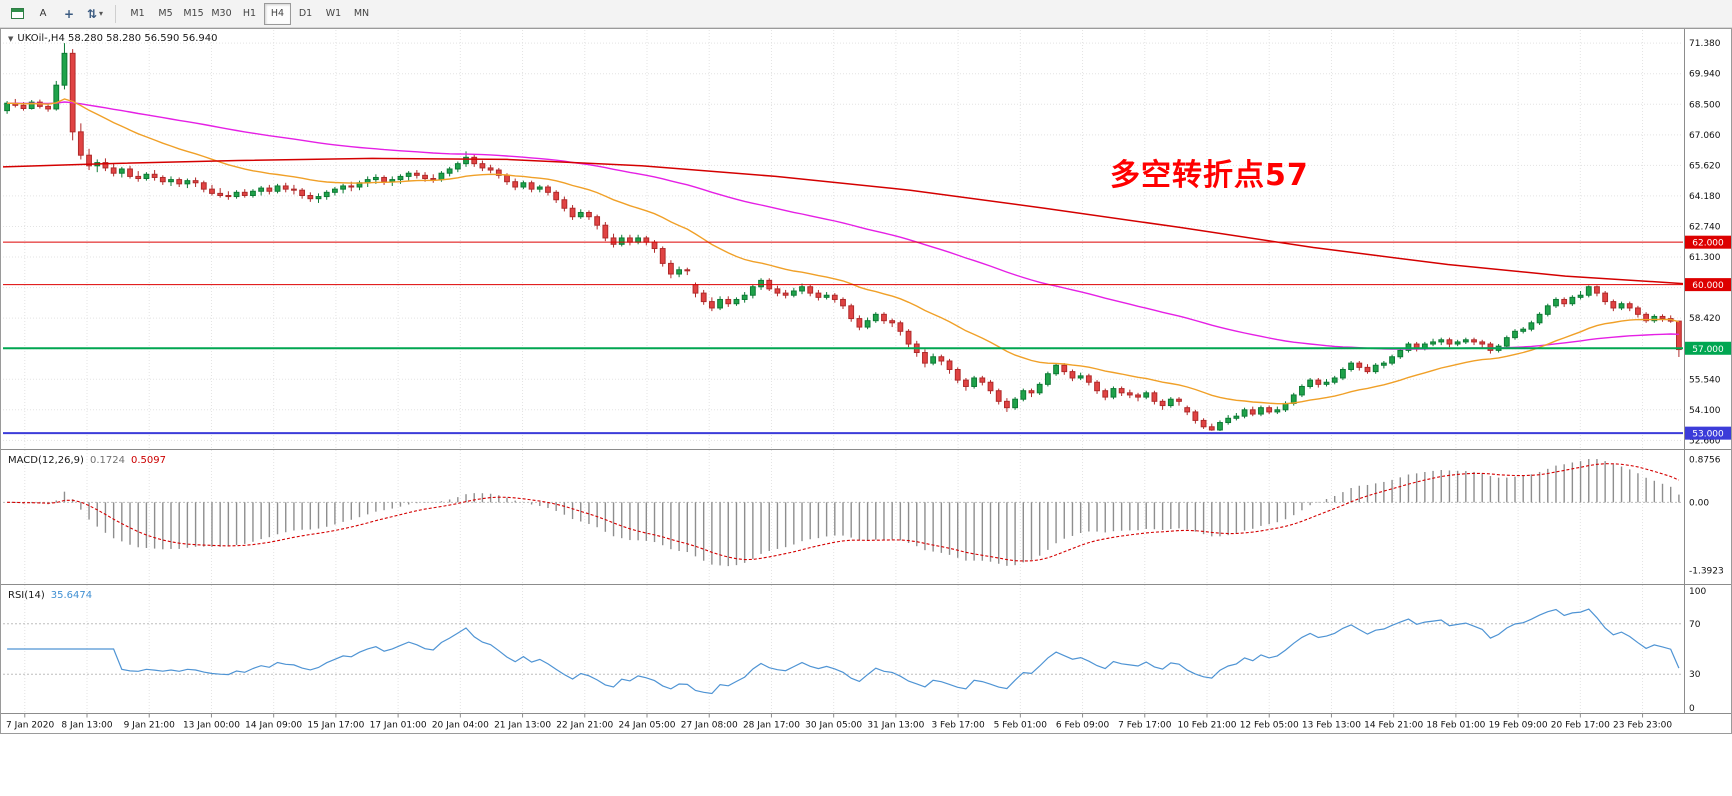 Image resolution: width=1732 pixels, height=796 pixels. I want to click on chart-annotation-text: 多空转折点57, so click(1209, 175).